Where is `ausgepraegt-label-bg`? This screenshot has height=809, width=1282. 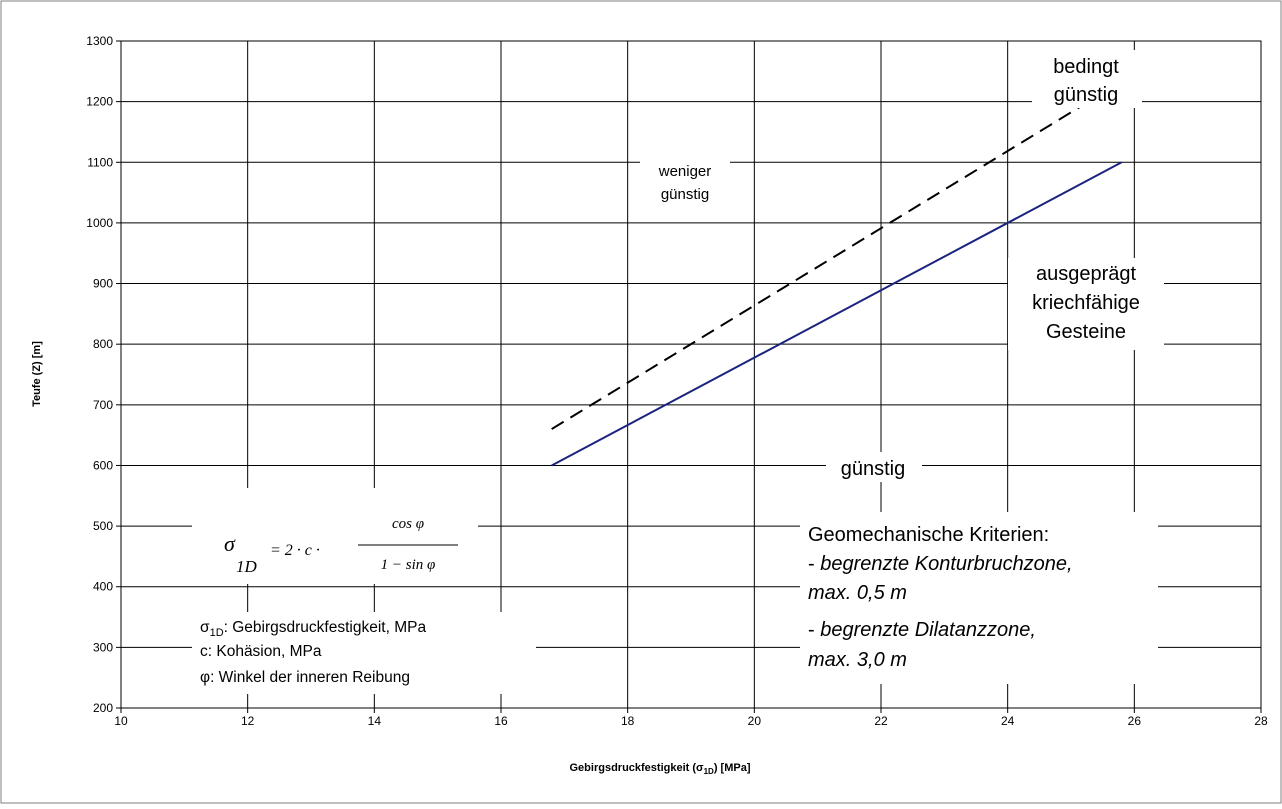 ausgepraegt-label-bg is located at coordinates (1086, 304).